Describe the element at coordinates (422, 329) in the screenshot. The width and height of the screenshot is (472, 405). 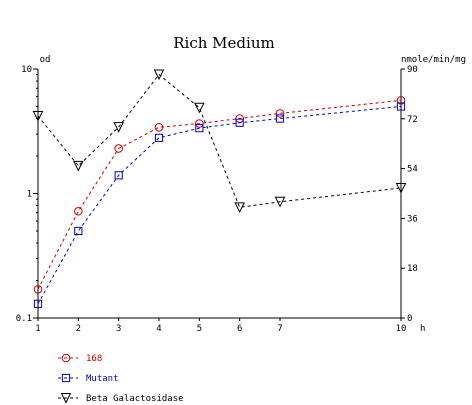
I see `x-axis-label: h` at that location.